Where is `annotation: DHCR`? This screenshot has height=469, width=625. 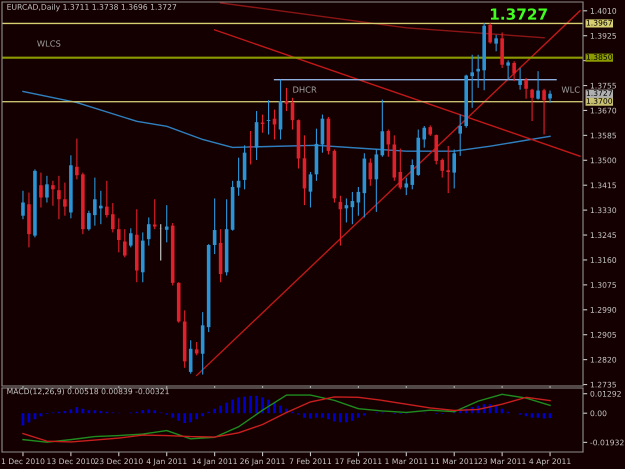
annotation: DHCR is located at coordinates (305, 89).